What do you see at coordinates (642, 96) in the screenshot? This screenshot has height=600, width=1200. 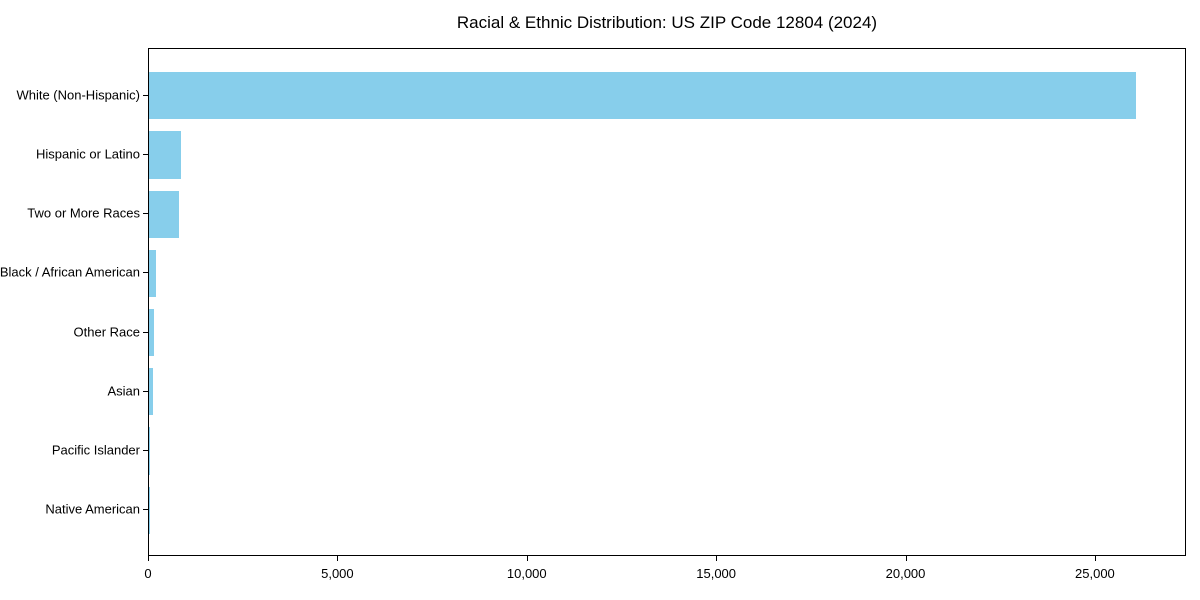 I see `bar-white-non-hispanic` at bounding box center [642, 96].